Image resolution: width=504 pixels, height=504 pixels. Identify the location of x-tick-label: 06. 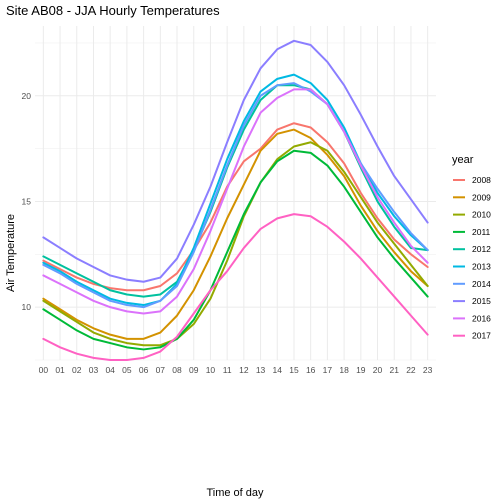
(144, 370).